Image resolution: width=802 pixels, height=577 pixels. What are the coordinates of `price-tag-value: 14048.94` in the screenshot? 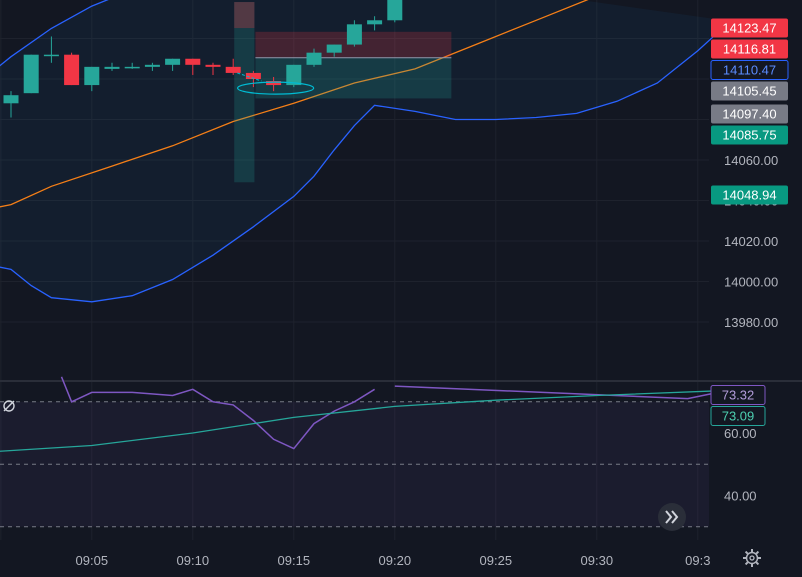 It's located at (749, 195).